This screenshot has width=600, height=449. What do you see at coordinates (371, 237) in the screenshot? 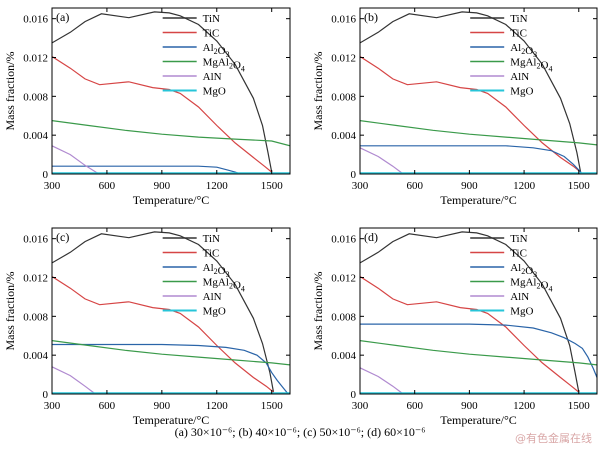
I see `panel-label: (d)` at bounding box center [371, 237].